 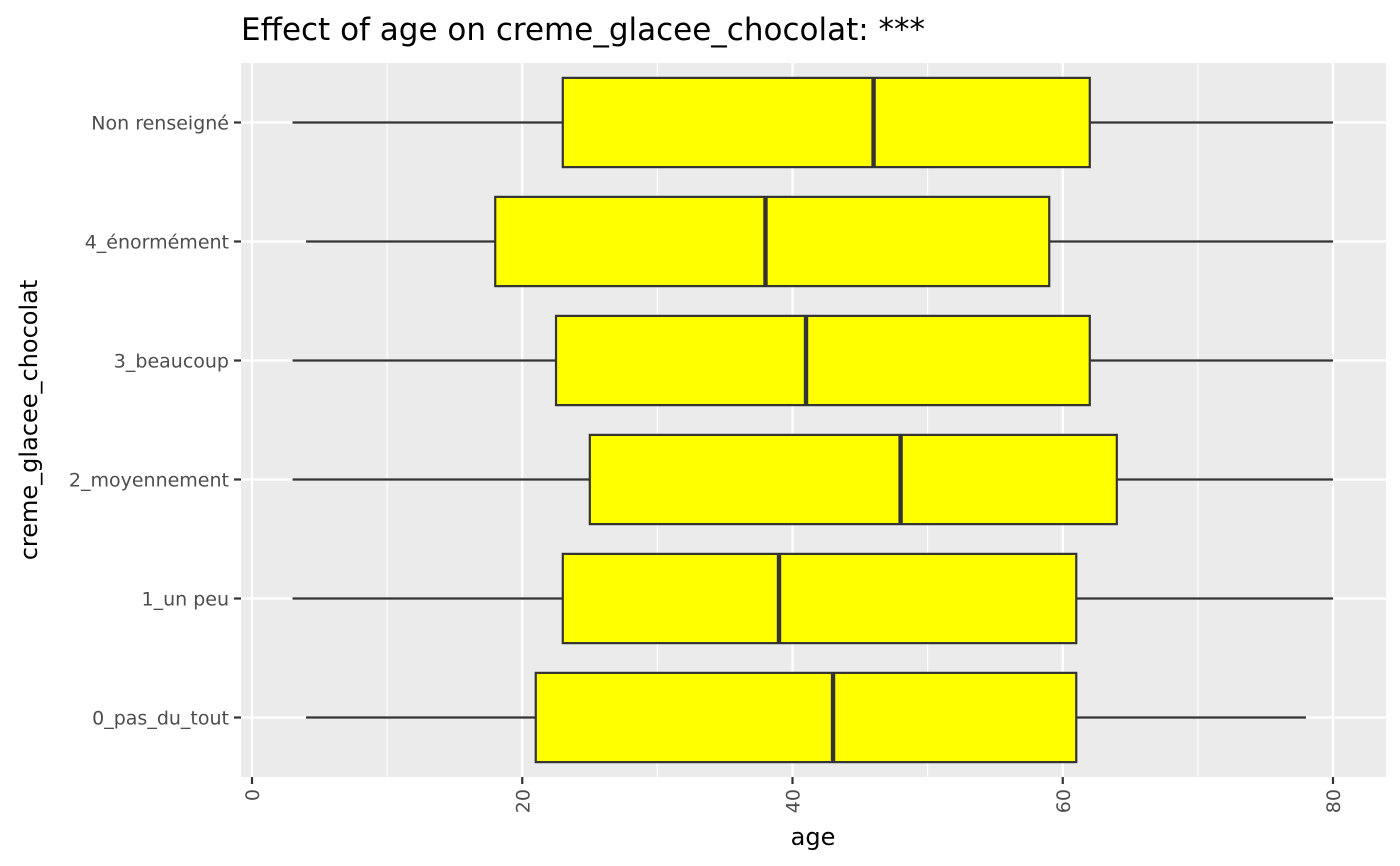 I want to click on y-axis-title: creme_glacee_chocolat, so click(x=29, y=420).